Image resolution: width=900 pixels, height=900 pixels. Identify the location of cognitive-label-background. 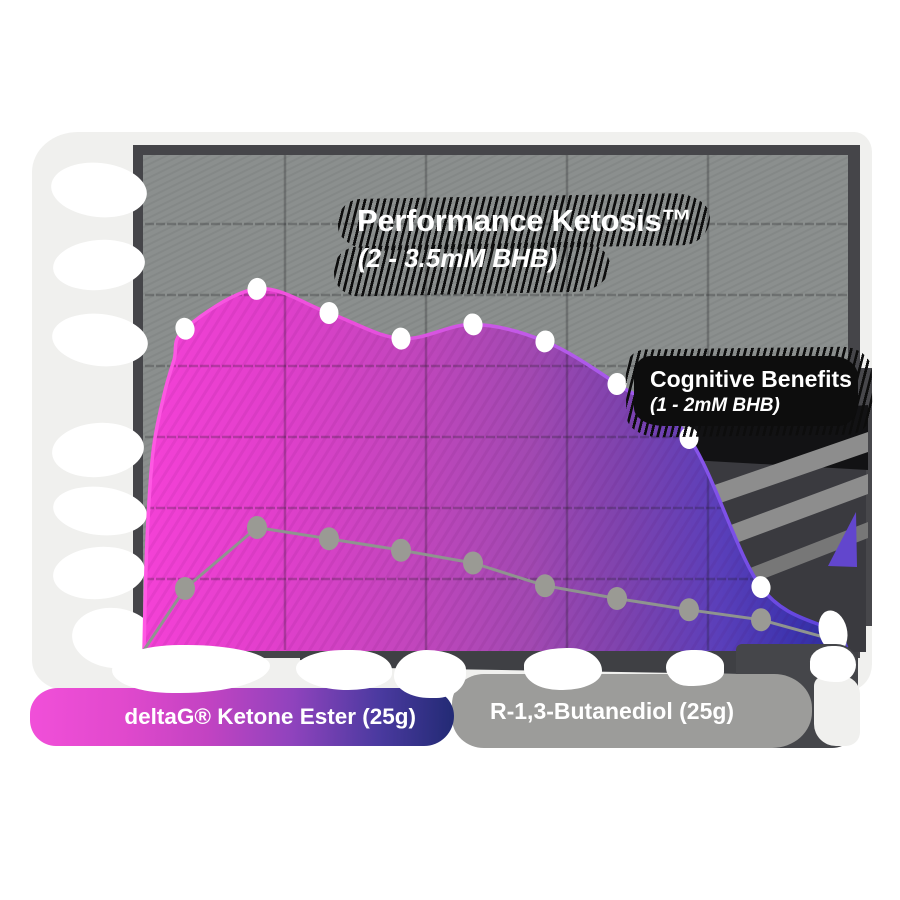
(746, 391).